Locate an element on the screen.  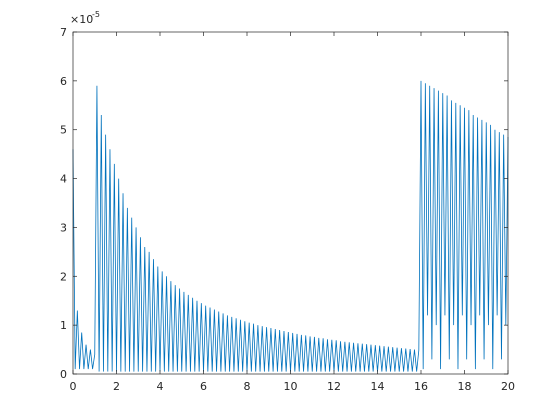
x-tick-label: 20 is located at coordinates (508, 386).